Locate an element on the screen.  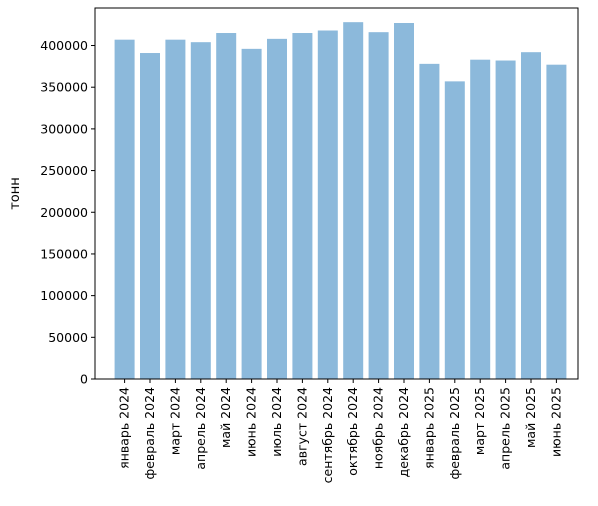
y-tick-label: 100000 is located at coordinates (64, 295).